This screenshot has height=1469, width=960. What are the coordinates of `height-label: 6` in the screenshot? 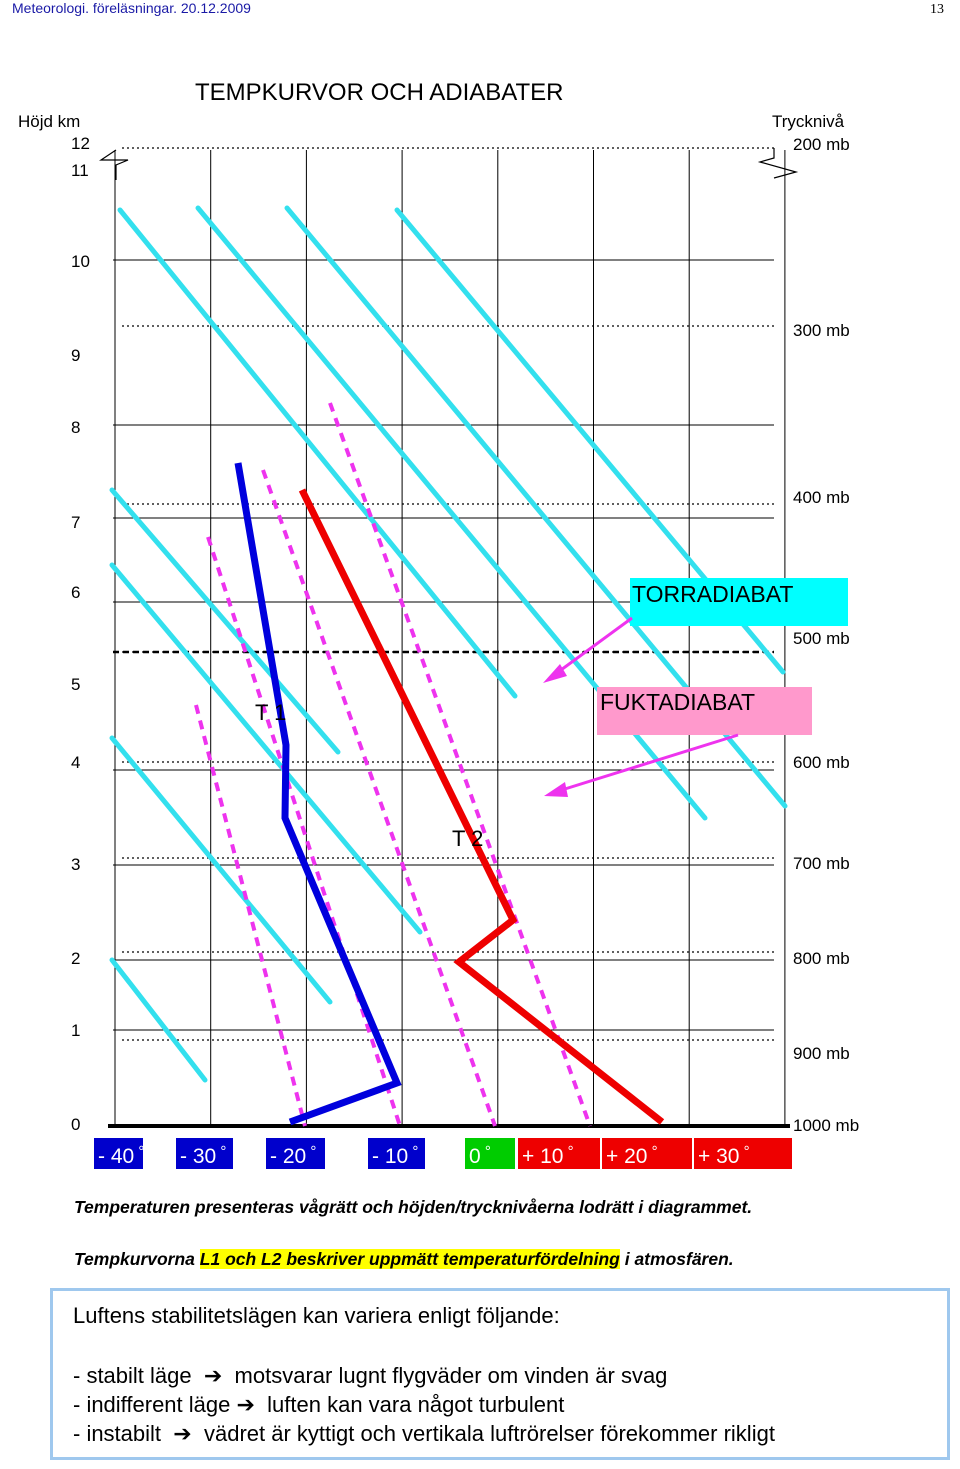 It's located at (75, 592).